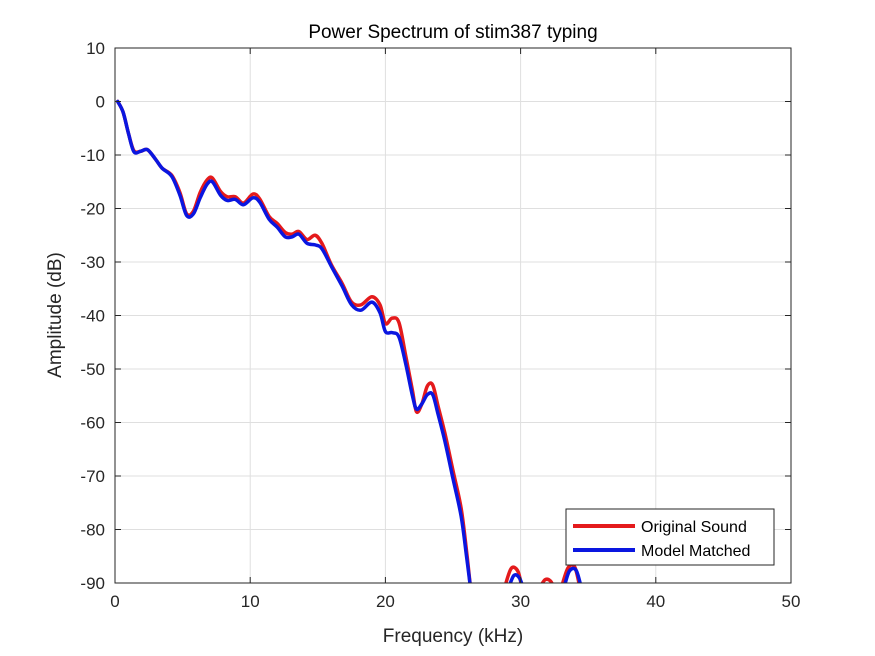 This screenshot has width=875, height=656. I want to click on y-tick-label: -50, so click(92, 369).